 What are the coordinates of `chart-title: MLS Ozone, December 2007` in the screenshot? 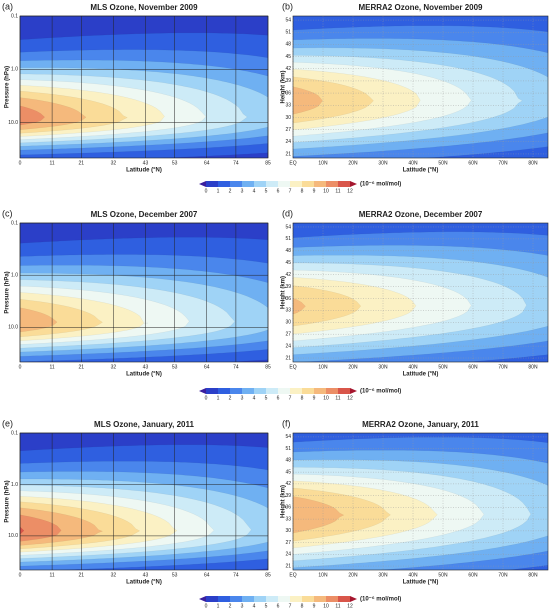 It's located at (144, 214).